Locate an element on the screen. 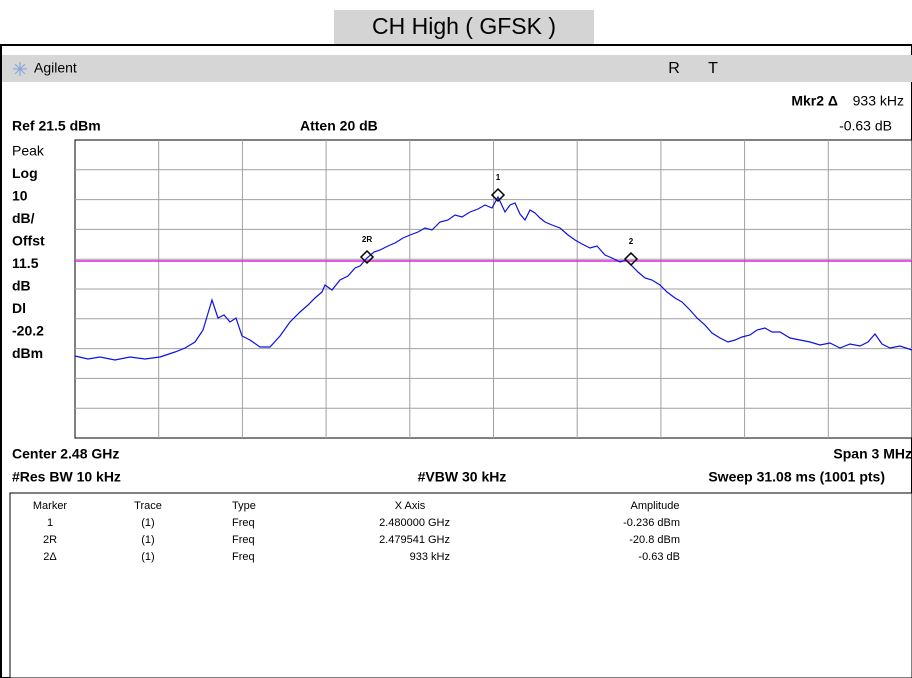  status: R is located at coordinates (674, 68).